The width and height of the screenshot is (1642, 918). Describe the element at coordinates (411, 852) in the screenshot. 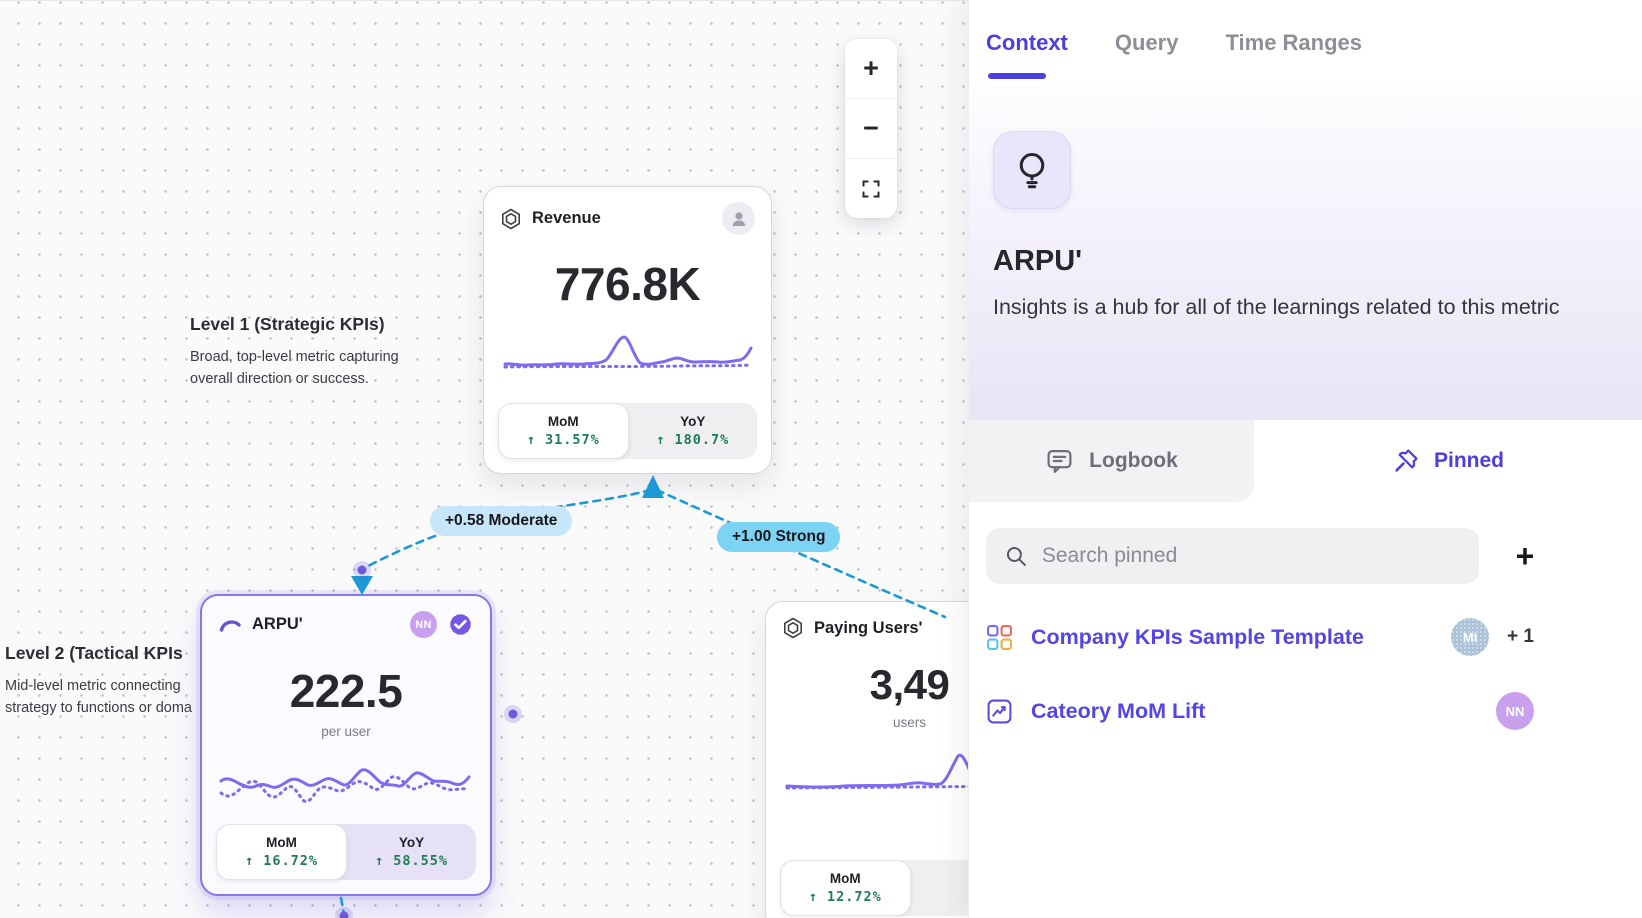

I see `arpu-yoy-toggle: YoY ↑ 58.55%` at that location.